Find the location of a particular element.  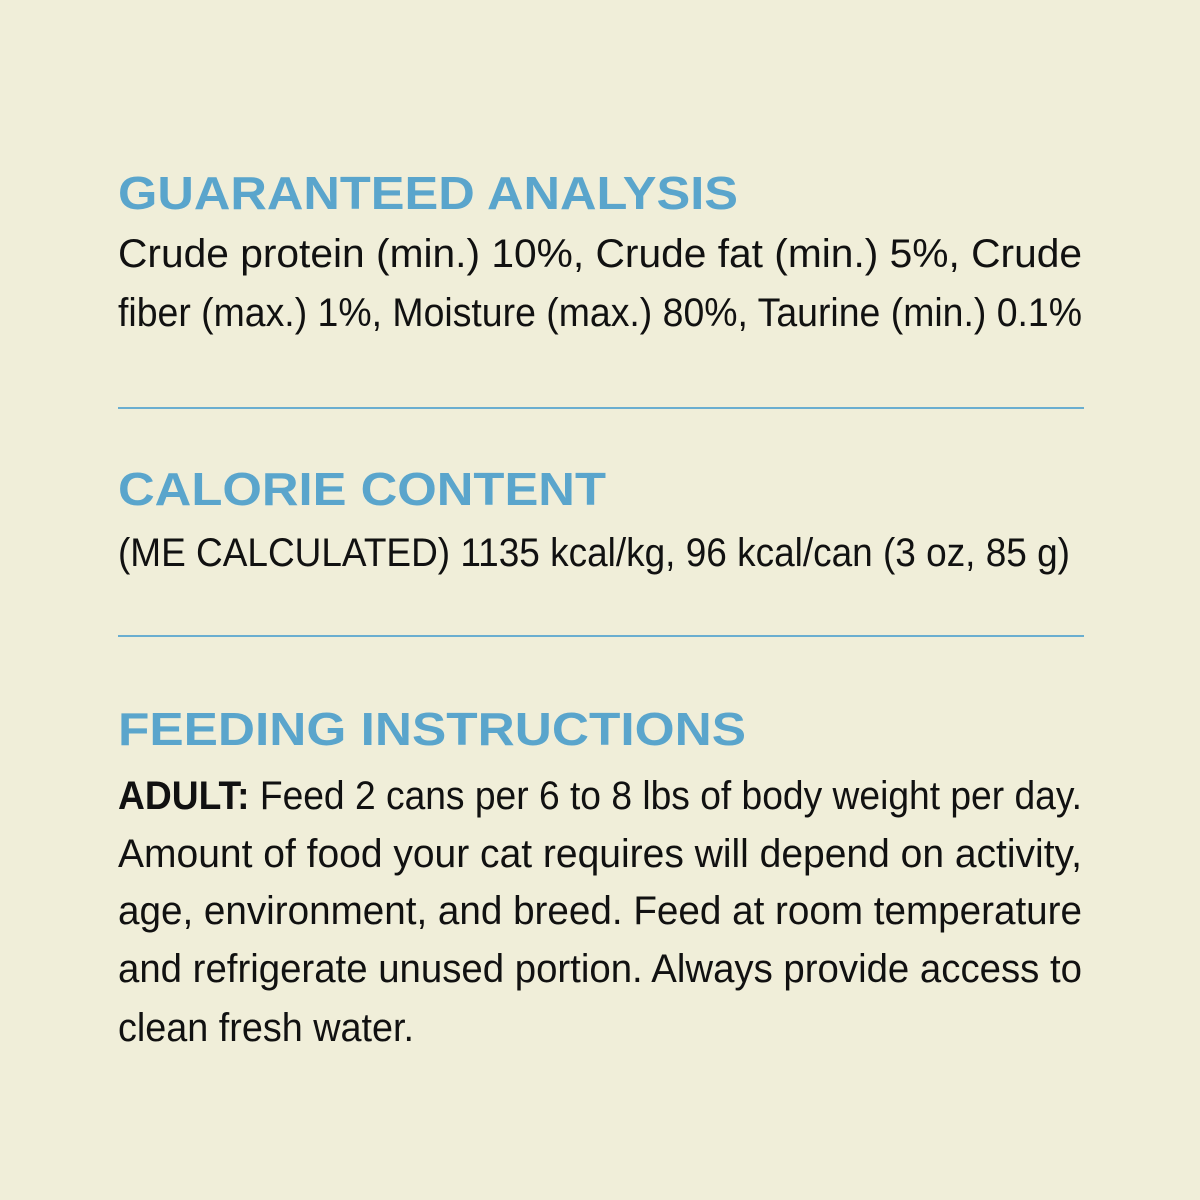

section-heading: CALORIE CONTENT is located at coordinates (362, 489).